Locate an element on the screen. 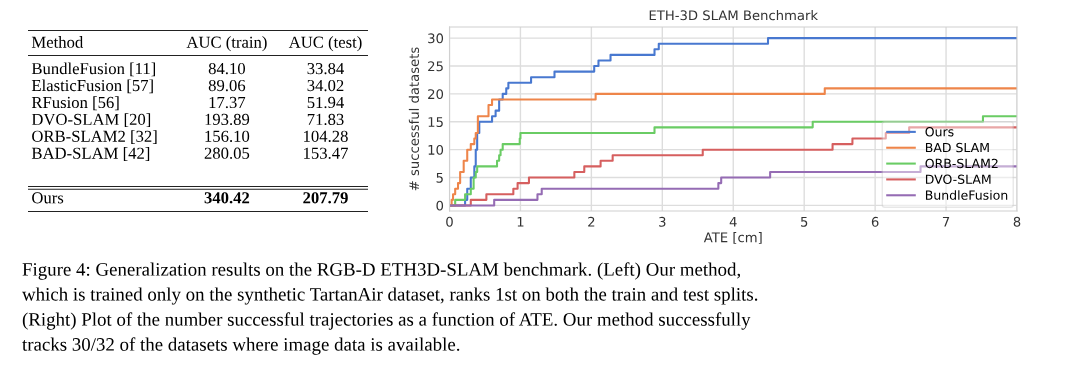 This screenshot has width=1080, height=390. x-tick-label: 7 is located at coordinates (946, 221).